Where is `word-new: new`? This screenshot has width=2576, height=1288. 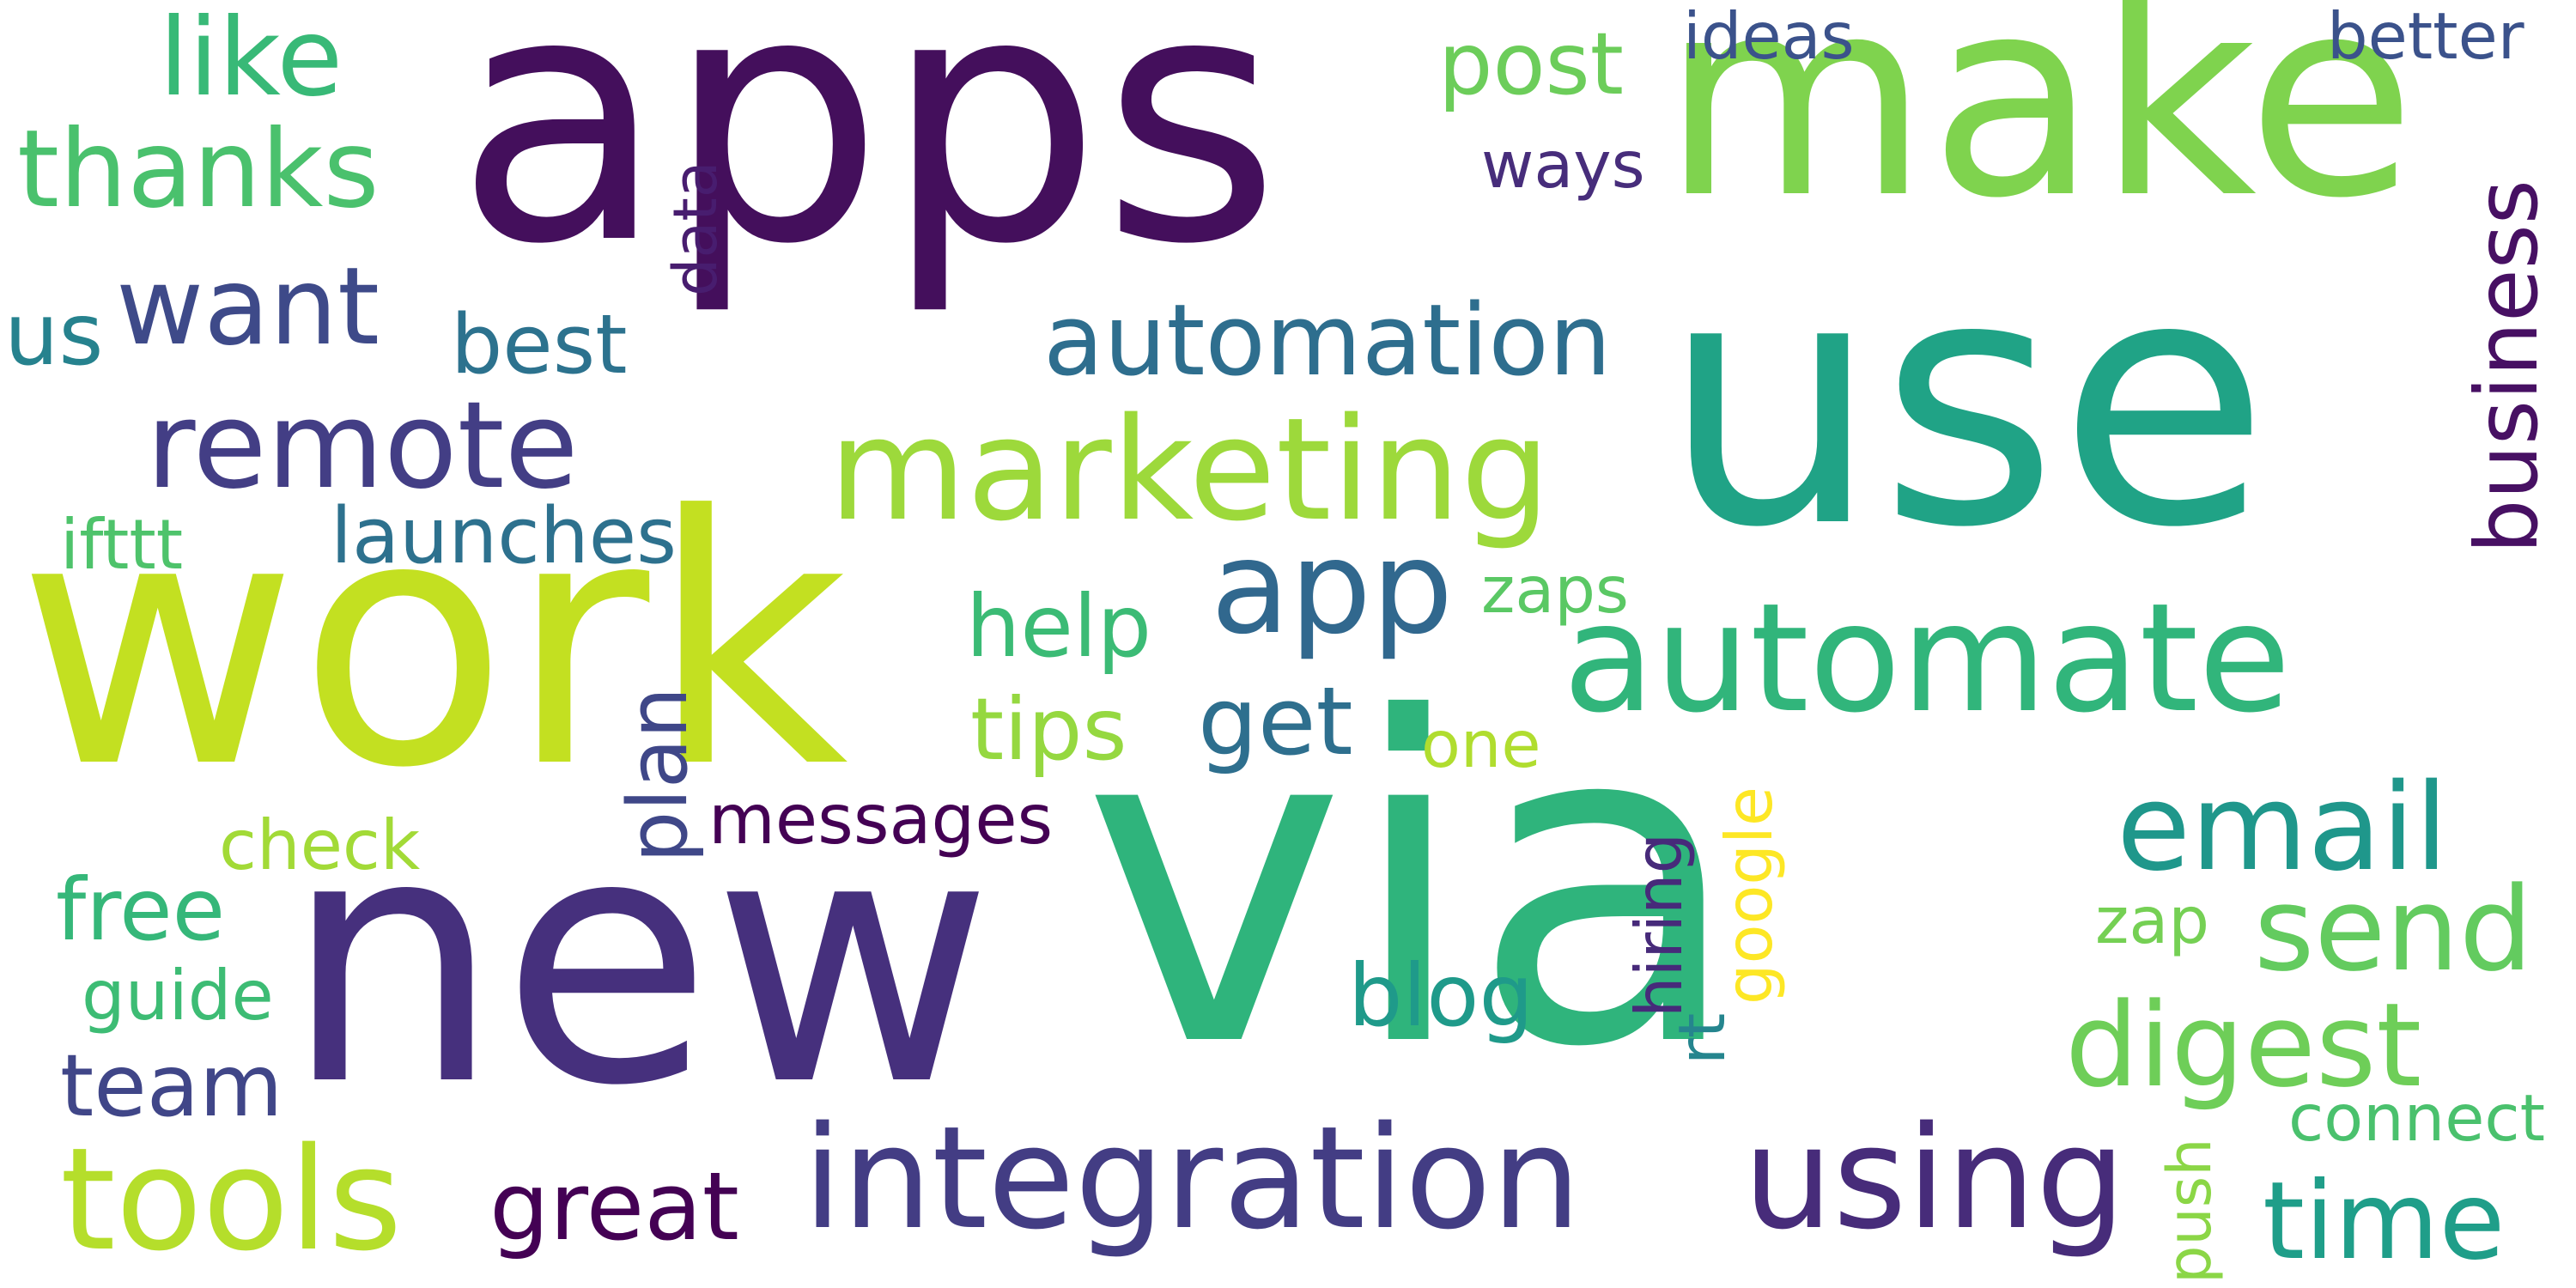
word-new: new is located at coordinates (638, 962).